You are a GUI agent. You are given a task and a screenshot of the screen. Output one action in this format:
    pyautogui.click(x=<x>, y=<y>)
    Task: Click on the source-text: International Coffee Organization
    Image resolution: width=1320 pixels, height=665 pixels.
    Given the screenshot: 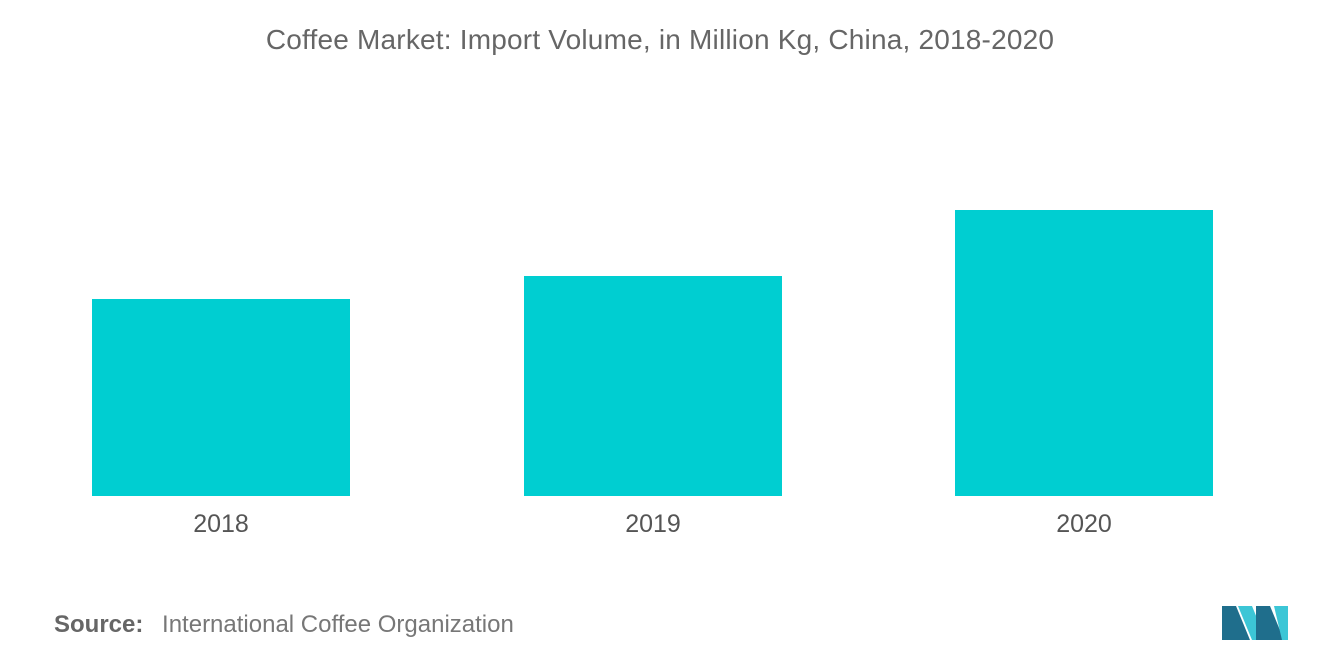 What is the action you would take?
    pyautogui.click(x=338, y=624)
    